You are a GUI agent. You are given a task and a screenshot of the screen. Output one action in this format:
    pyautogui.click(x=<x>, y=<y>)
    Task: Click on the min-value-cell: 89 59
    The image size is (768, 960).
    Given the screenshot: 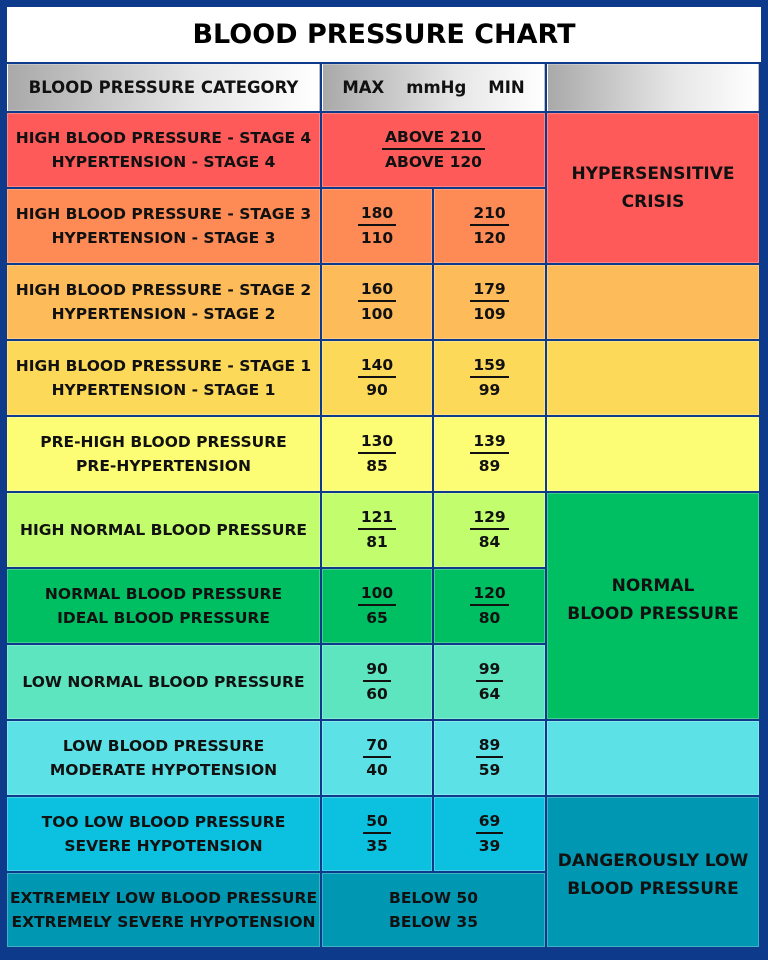 What is the action you would take?
    pyautogui.click(x=489, y=758)
    